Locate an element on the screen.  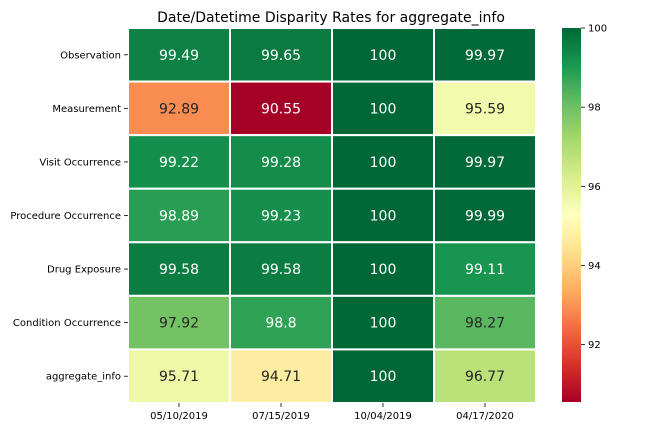
column-label: 07/15/2019 is located at coordinates (281, 416).